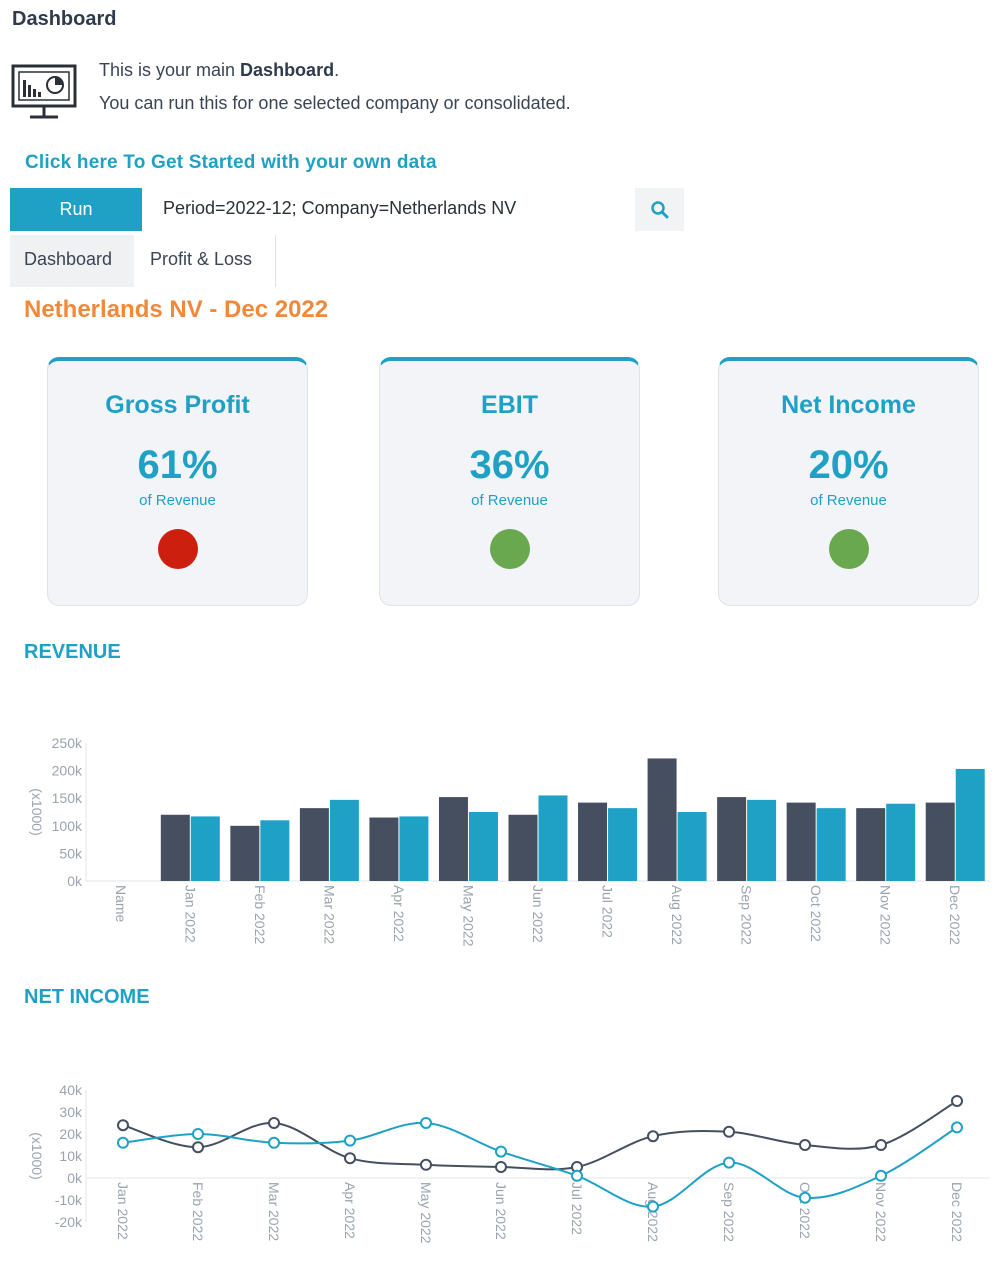 The width and height of the screenshot is (1000, 1262). I want to click on run-parameters: Period=2022-12; Company=Netherlands NV, so click(340, 208).